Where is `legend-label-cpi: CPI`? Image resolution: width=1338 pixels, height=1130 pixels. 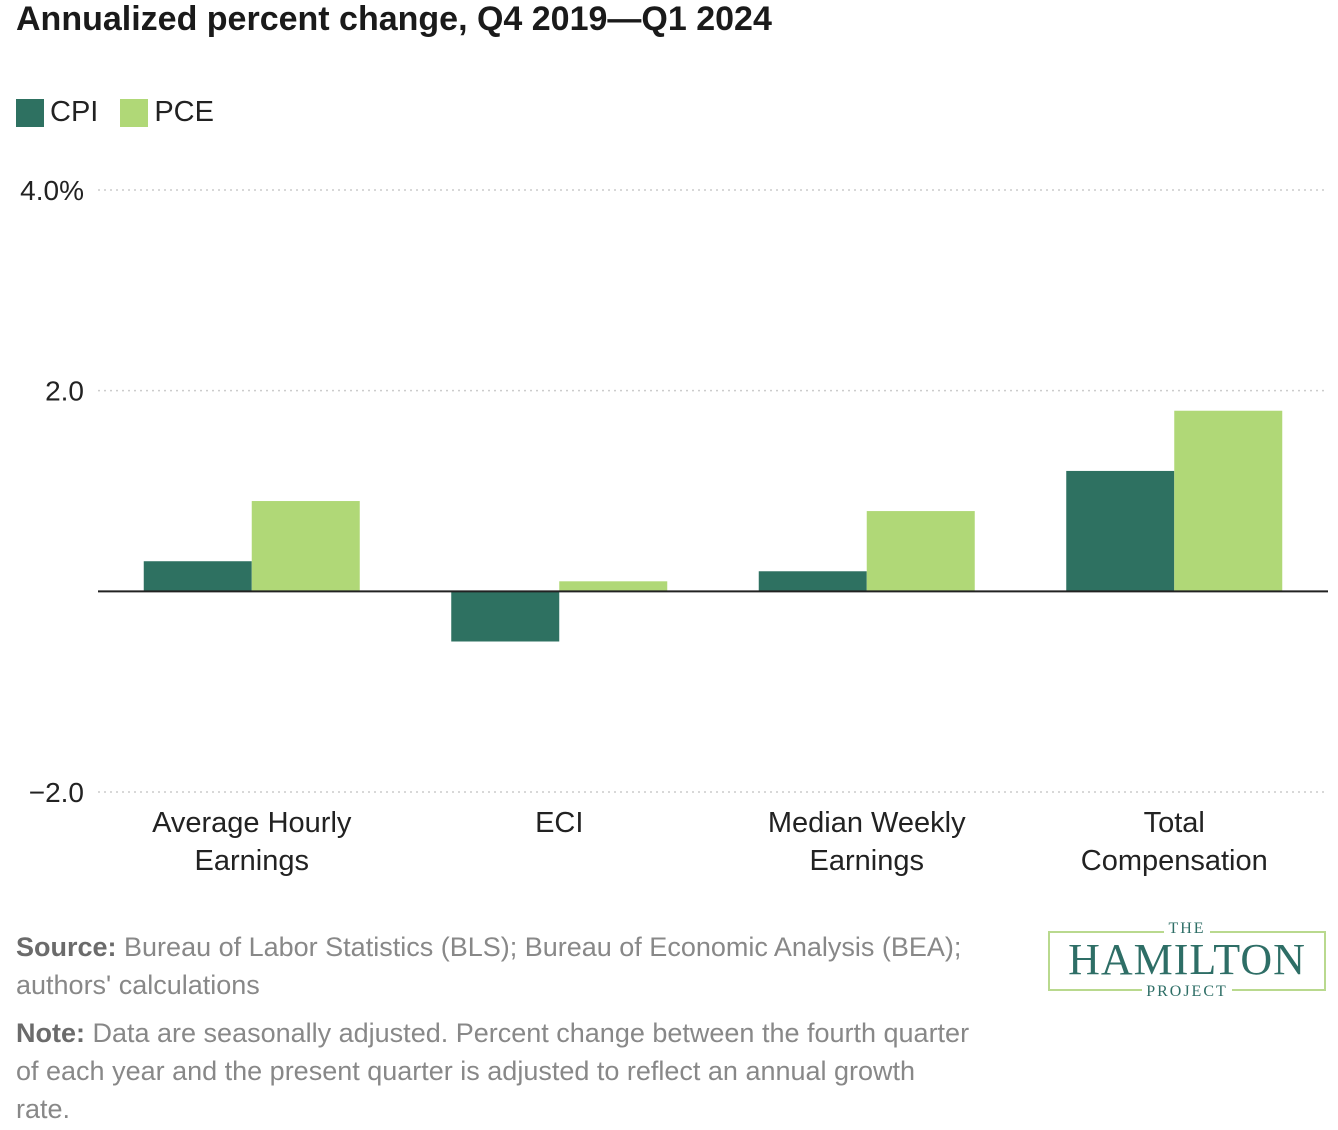 legend-label-cpi: CPI is located at coordinates (74, 112).